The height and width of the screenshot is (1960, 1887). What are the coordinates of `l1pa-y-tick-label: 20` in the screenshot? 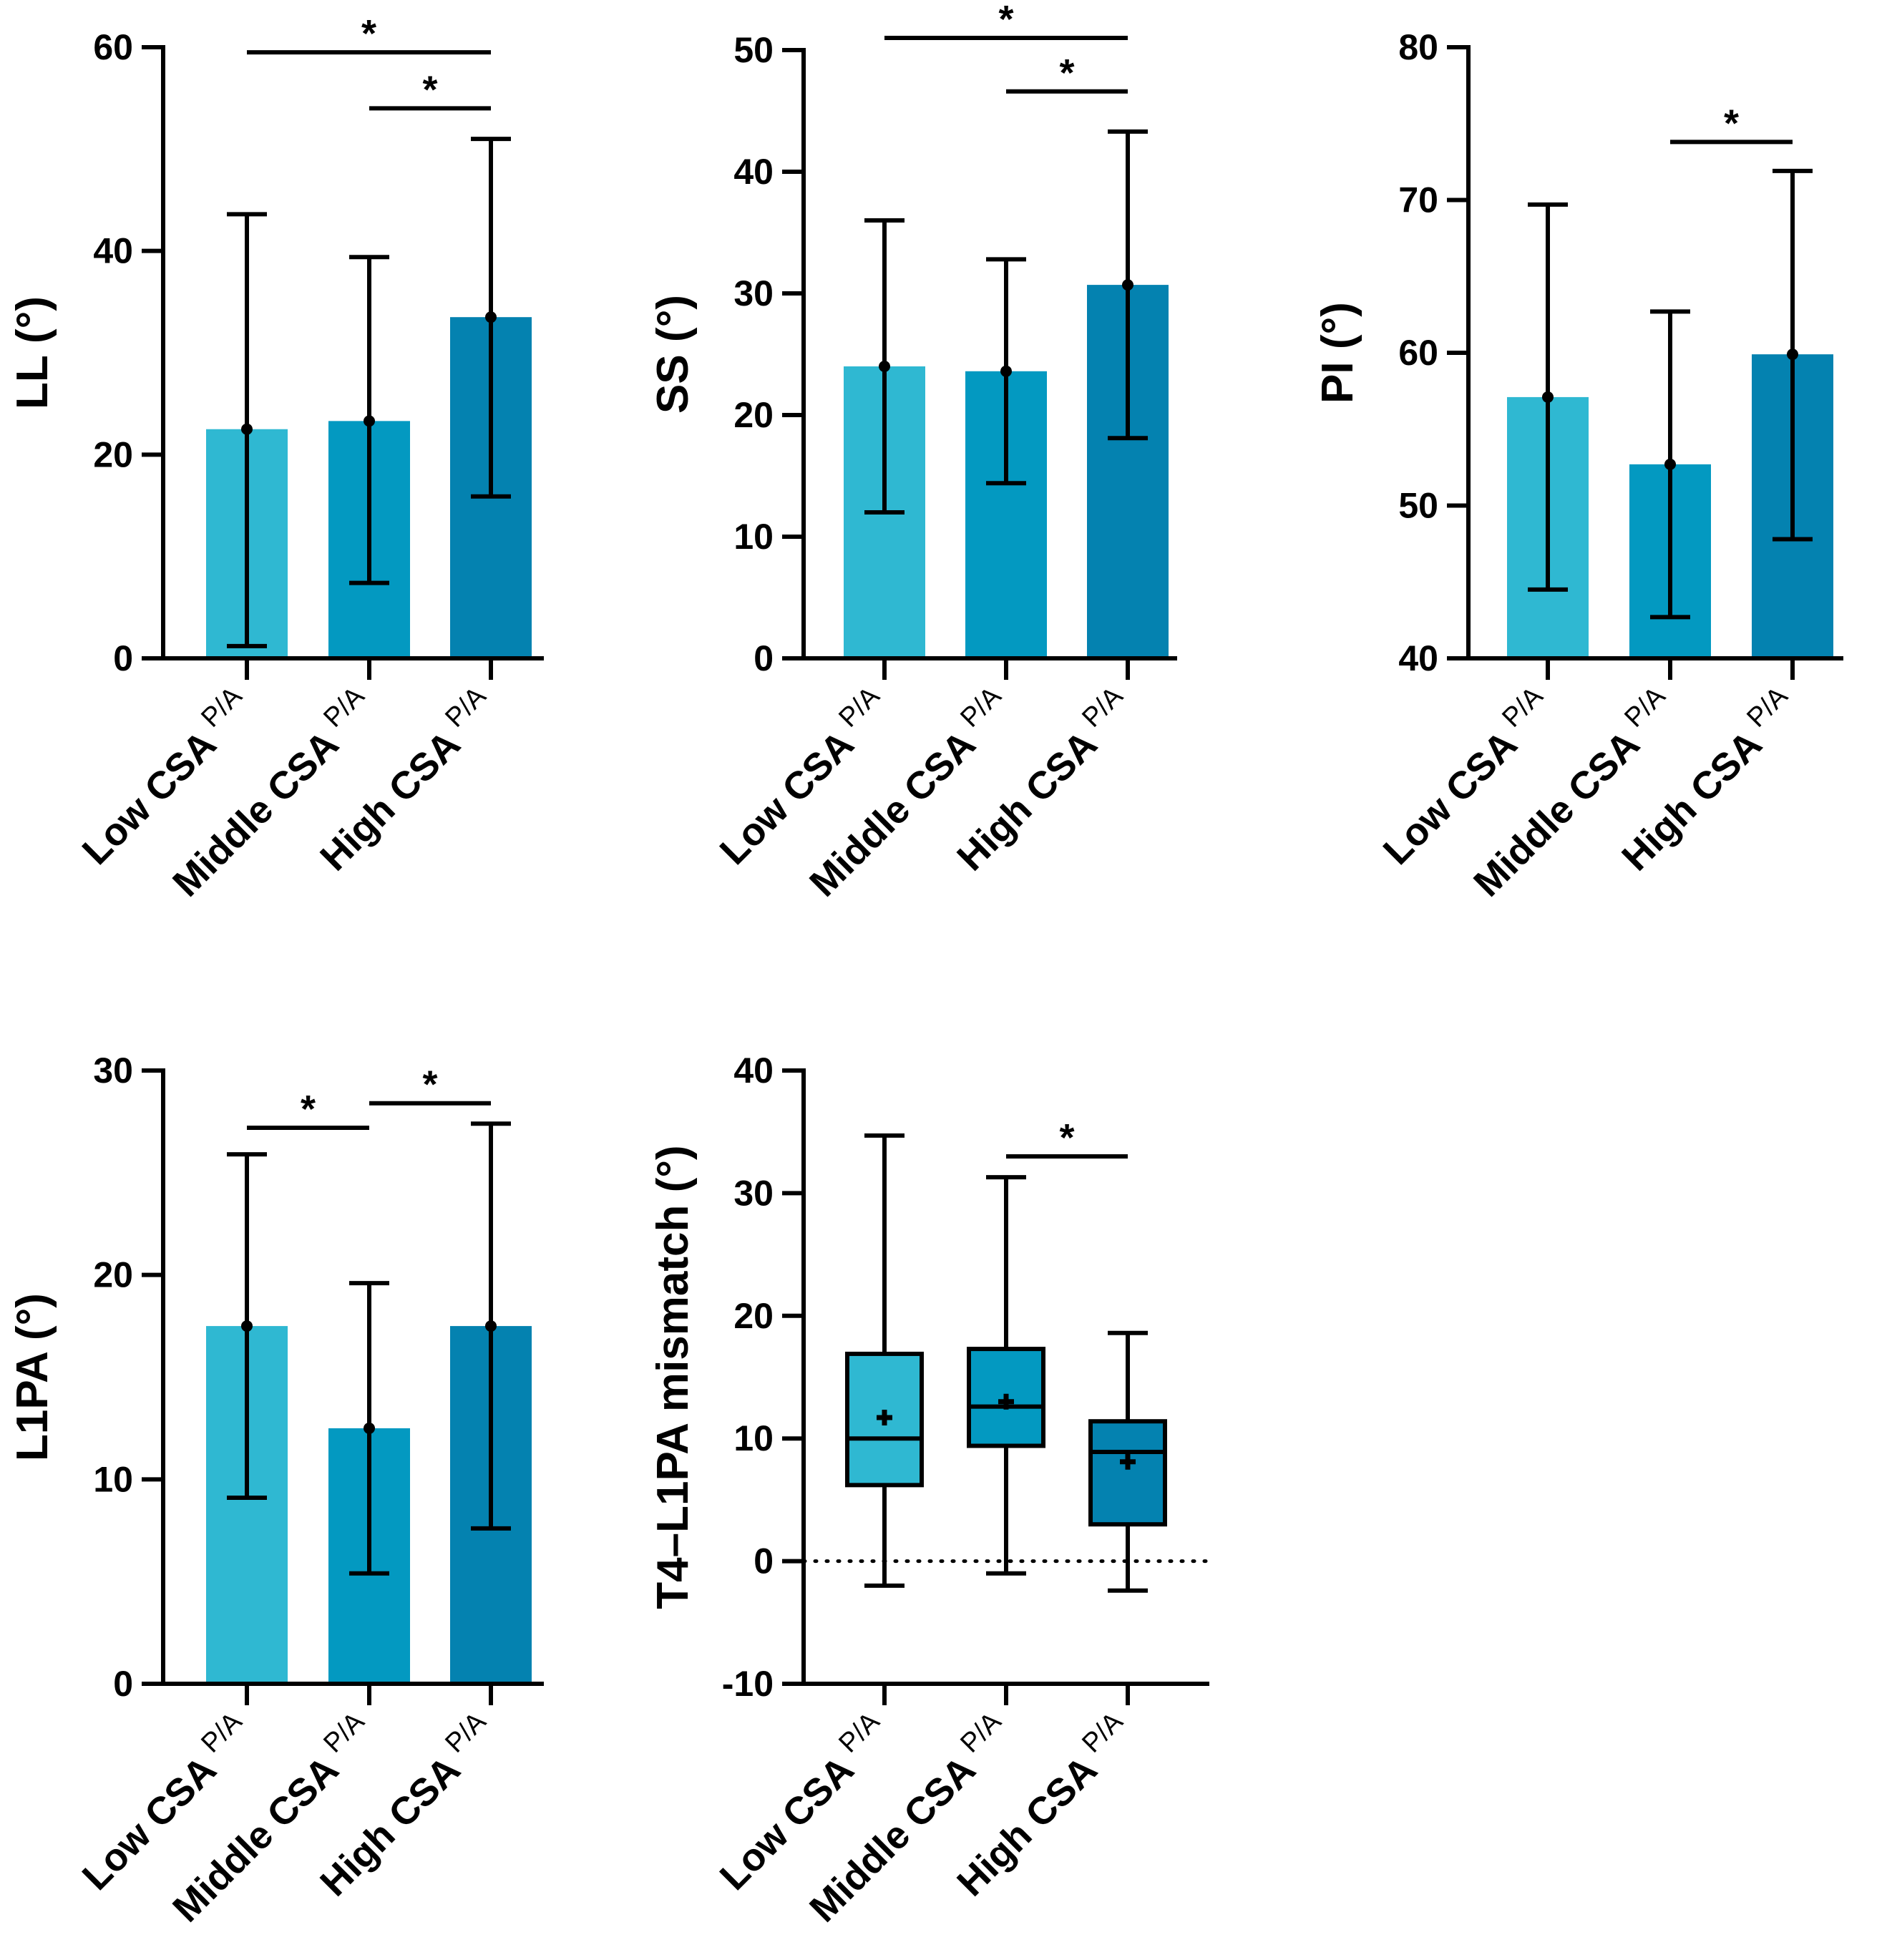 It's located at (113, 1275).